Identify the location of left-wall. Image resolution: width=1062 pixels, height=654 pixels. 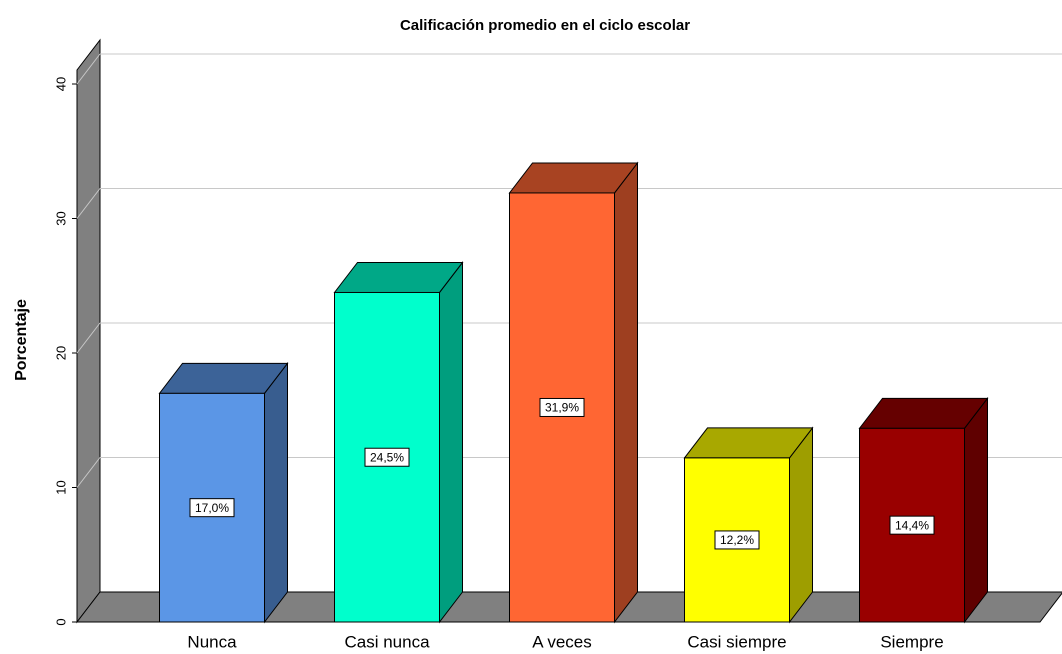
(88, 331).